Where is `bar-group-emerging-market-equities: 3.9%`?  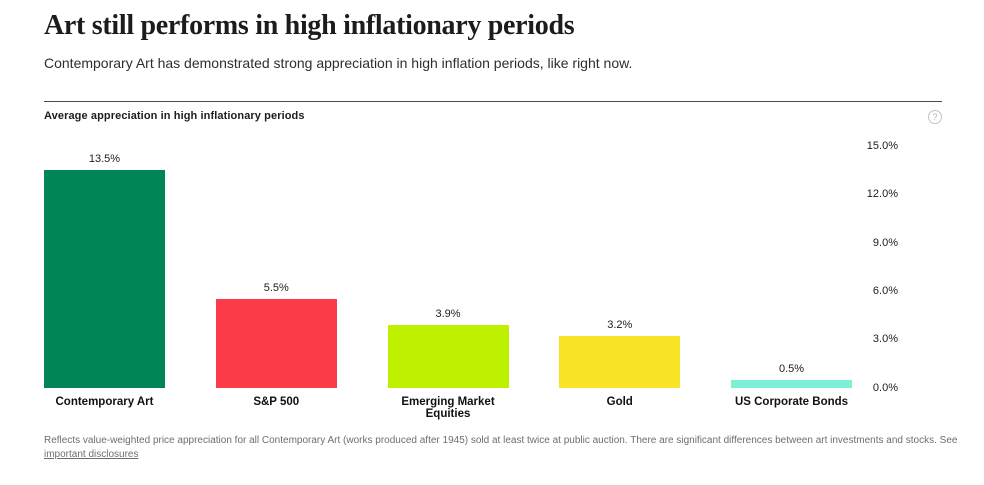
bar-group-emerging-market-equities: 3.9% is located at coordinates (448, 347).